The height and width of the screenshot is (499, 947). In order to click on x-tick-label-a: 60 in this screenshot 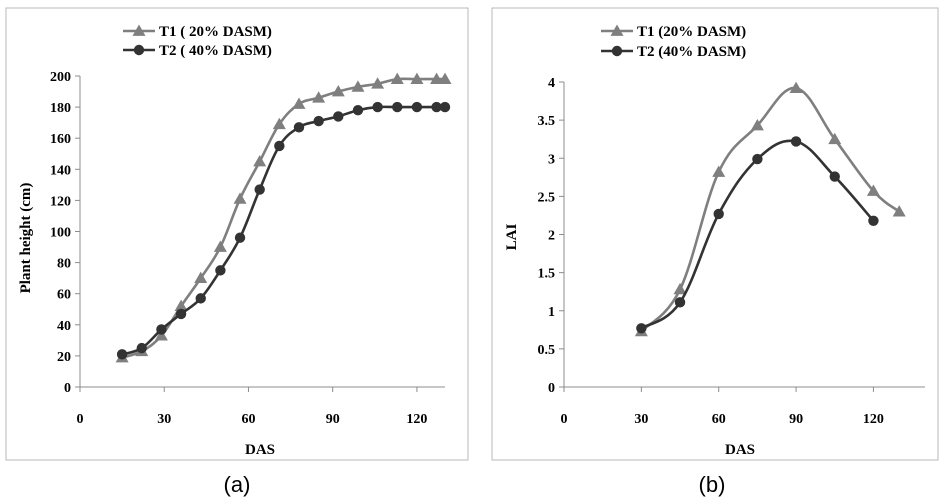, I will do `click(248, 419)`.